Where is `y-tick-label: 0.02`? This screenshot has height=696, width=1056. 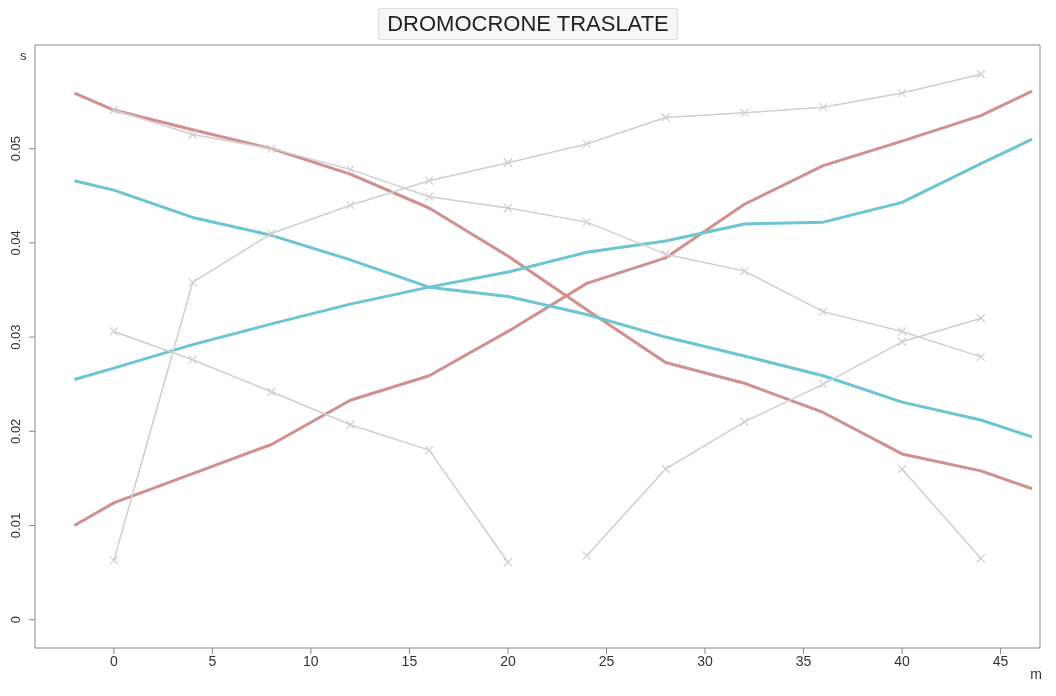 y-tick-label: 0.02 is located at coordinates (16, 431).